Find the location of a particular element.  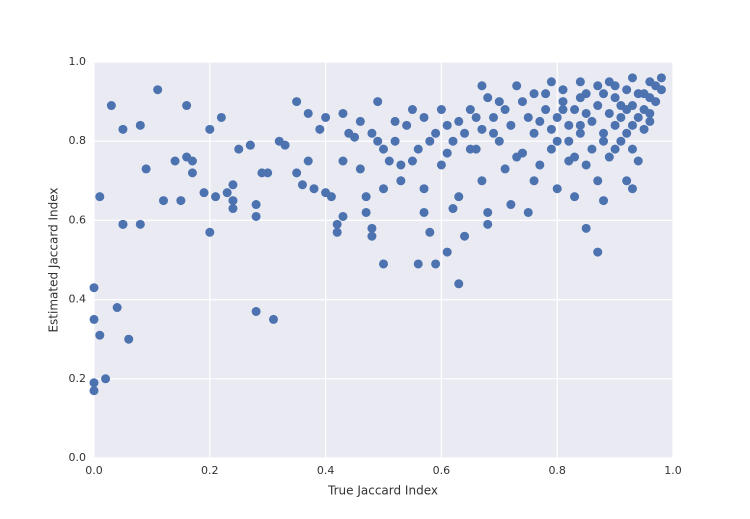

y-tick-label: 0.6 is located at coordinates (78, 219).